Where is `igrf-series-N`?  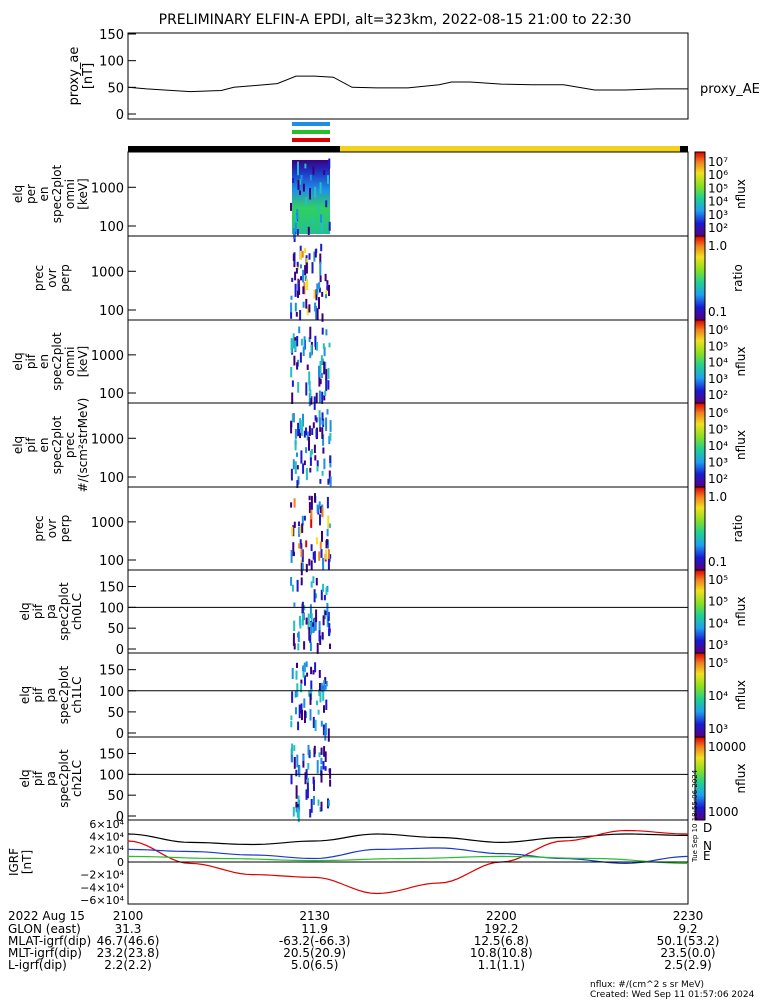 igrf-series-N is located at coordinates (408, 862).